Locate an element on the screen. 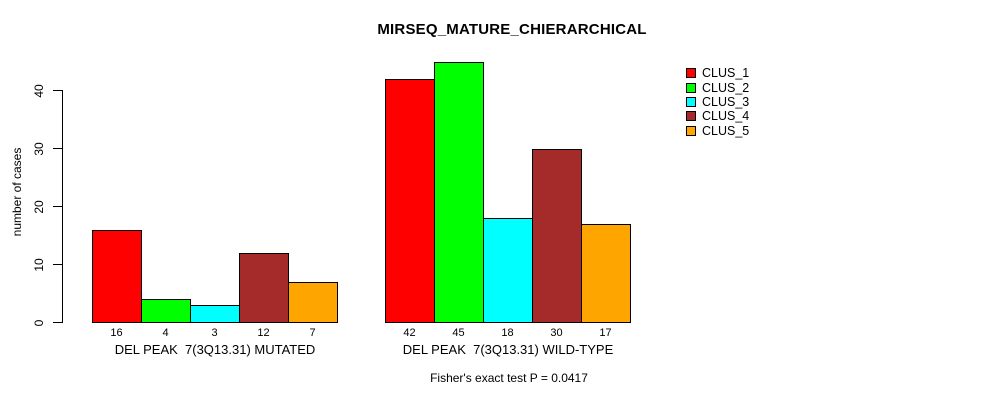 The width and height of the screenshot is (990, 400). y-tick-label: 30 is located at coordinates (39, 148).